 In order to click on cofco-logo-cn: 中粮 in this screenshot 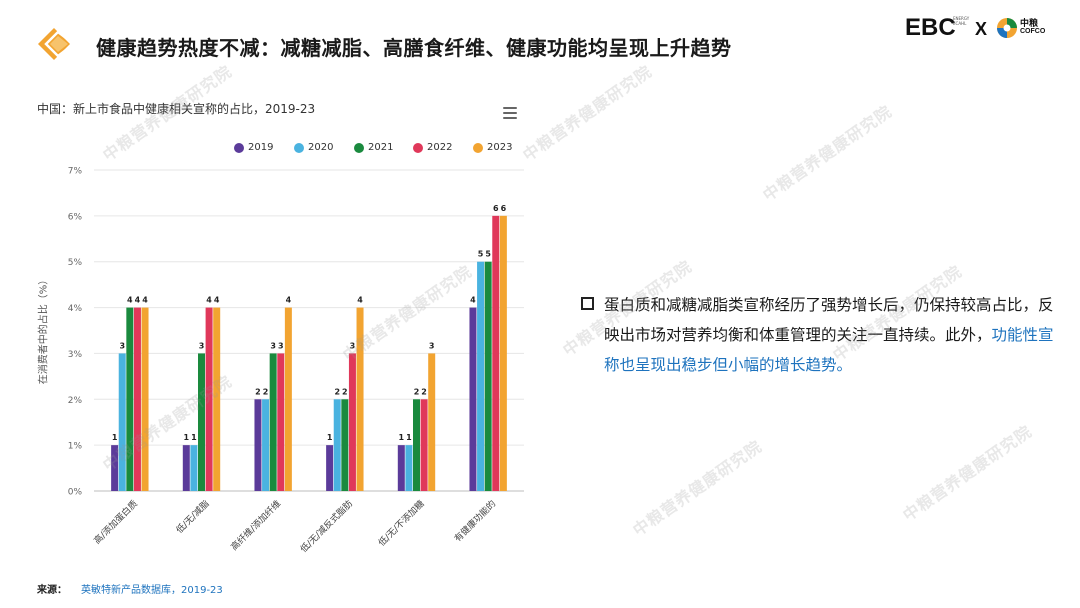, I will do `click(1029, 24)`.